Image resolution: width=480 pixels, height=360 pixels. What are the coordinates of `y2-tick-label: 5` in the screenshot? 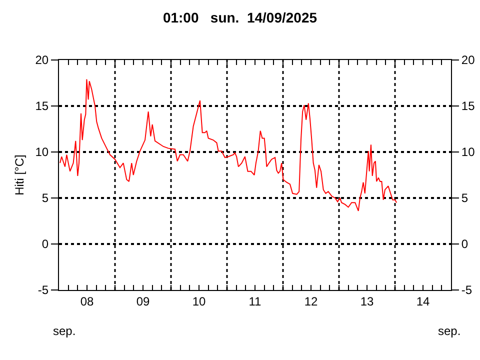 It's located at (464, 198).